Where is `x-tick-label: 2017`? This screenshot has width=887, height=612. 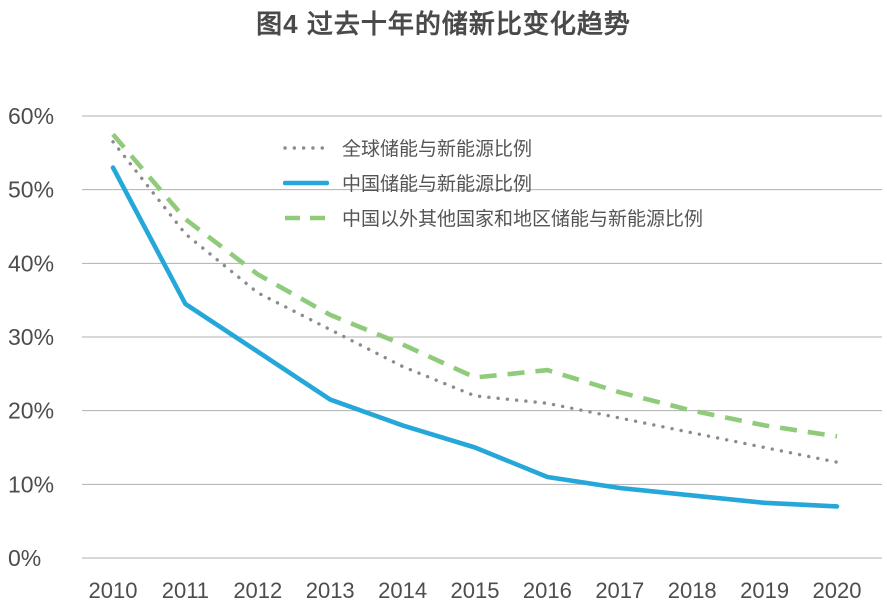
x-tick-label: 2017 is located at coordinates (619, 590).